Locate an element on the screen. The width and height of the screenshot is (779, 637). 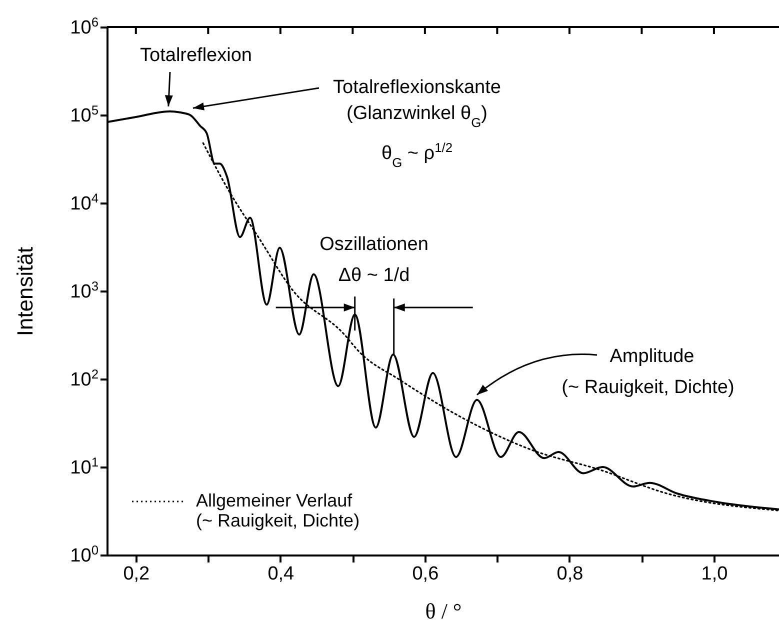
annotation: (Glanzwinkel θ$_{G}$) is located at coordinates (417, 116).